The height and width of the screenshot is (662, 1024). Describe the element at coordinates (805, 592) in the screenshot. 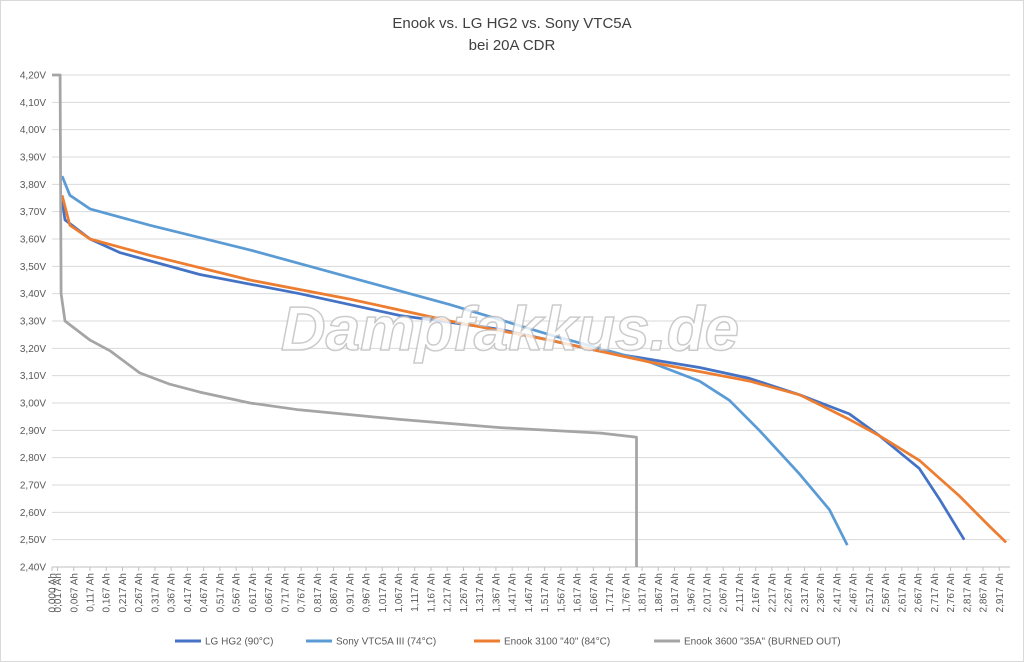

I see `x-tick-label: 2,317 Ah` at that location.